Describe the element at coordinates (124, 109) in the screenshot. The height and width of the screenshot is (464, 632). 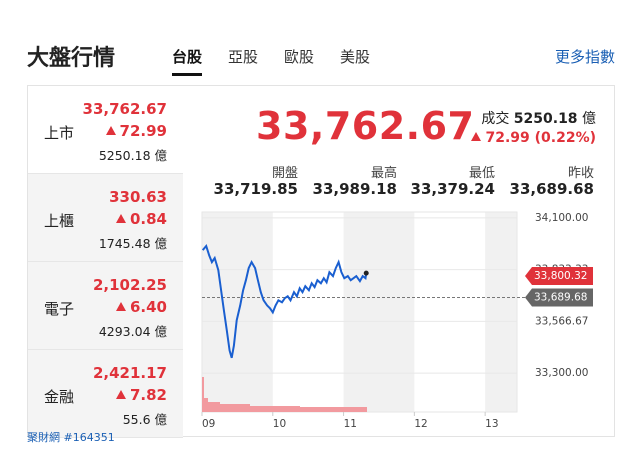
I see `market-price: 33,762.67` at that location.